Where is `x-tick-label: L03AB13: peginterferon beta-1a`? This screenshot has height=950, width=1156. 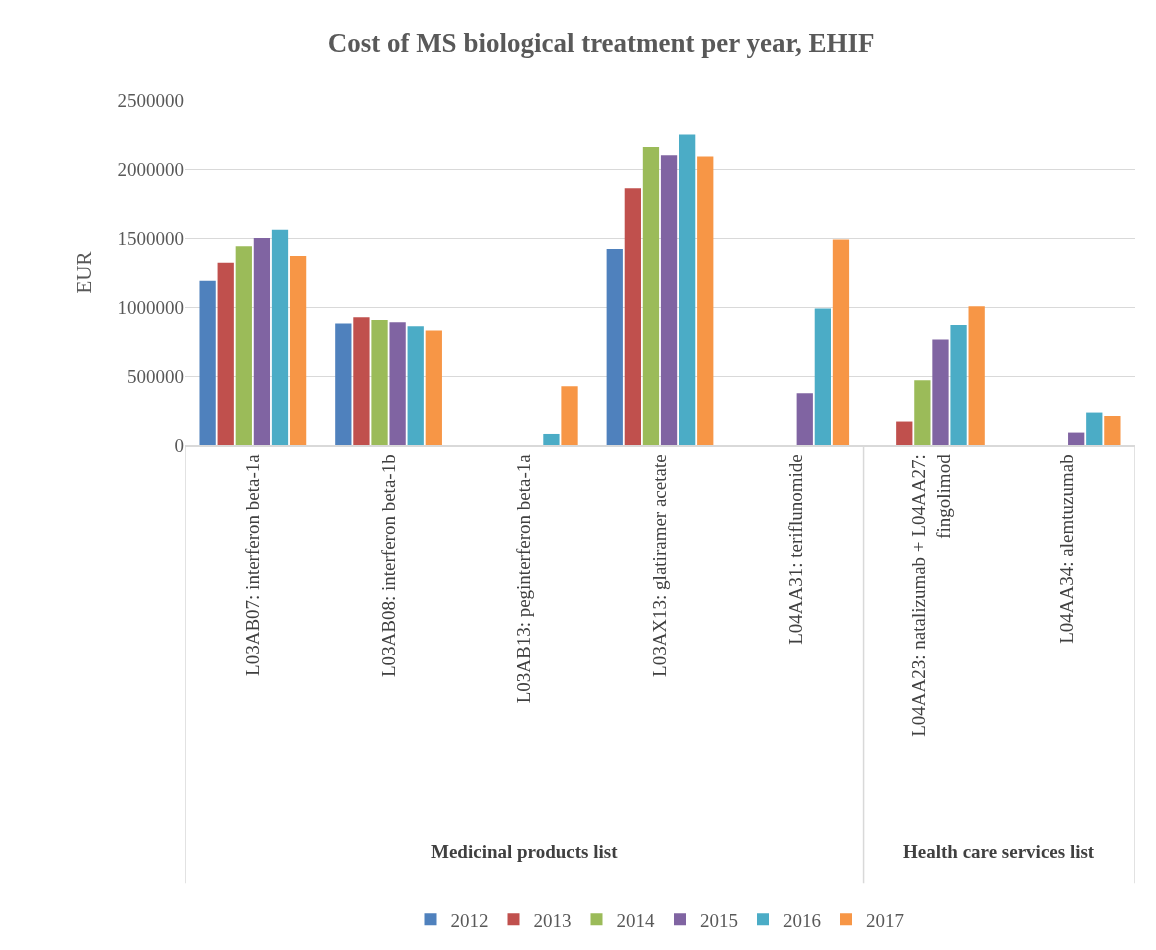
x-tick-label: L03AB13: peginterferon beta-1a is located at coordinates (524, 578).